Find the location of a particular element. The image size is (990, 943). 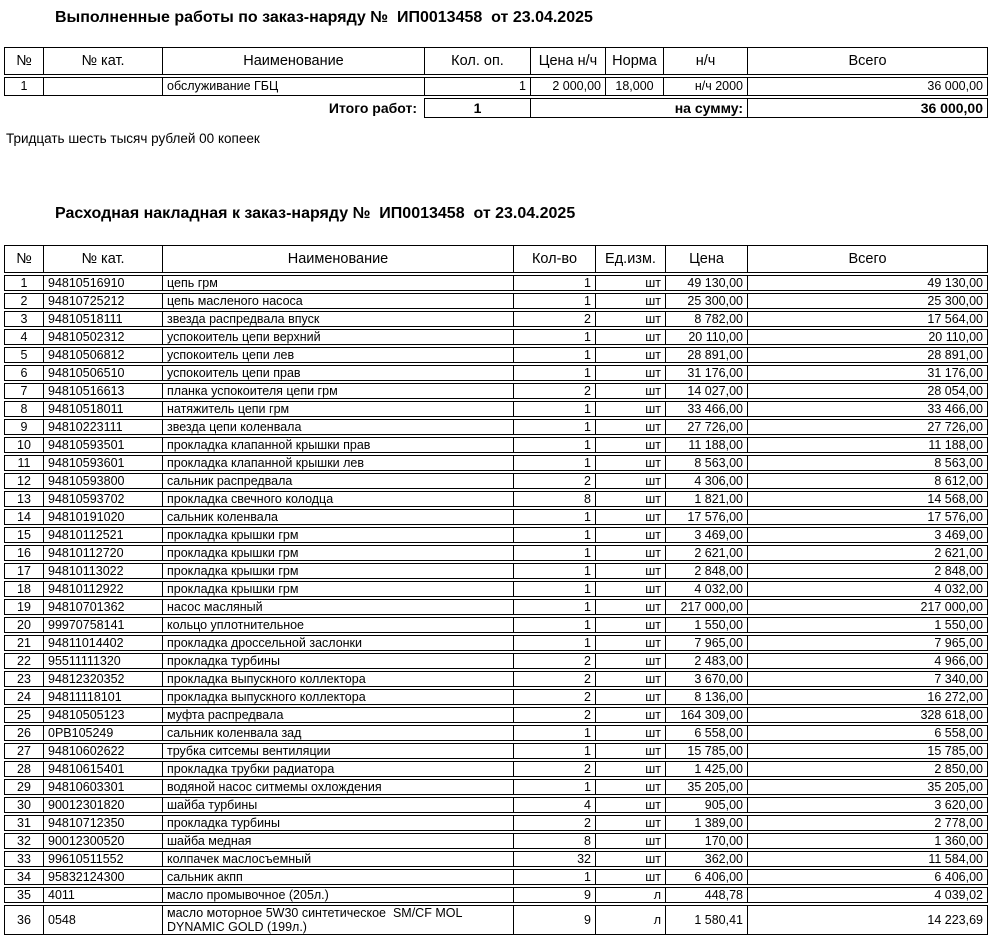

cell-price: 217 000,00 is located at coordinates (706, 607).